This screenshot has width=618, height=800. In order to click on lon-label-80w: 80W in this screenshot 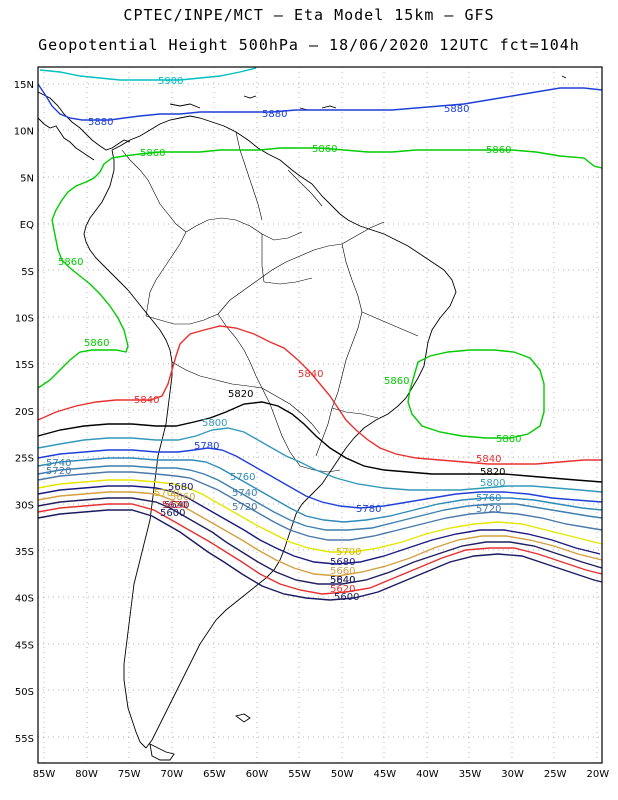, I will do `click(86, 774)`.